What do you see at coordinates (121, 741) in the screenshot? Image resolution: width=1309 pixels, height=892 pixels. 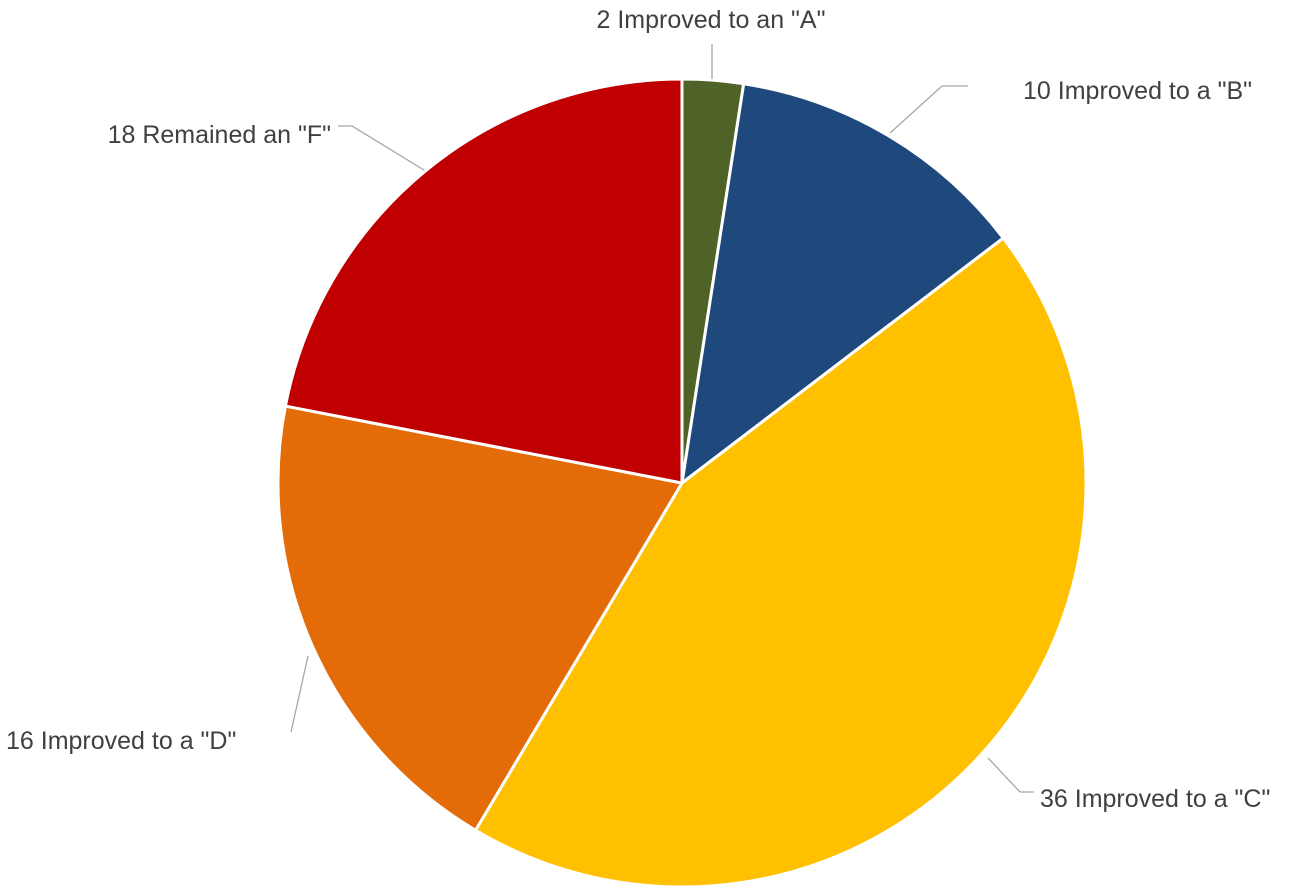 I see `data-label-d: 16 Improved to a "D"` at bounding box center [121, 741].